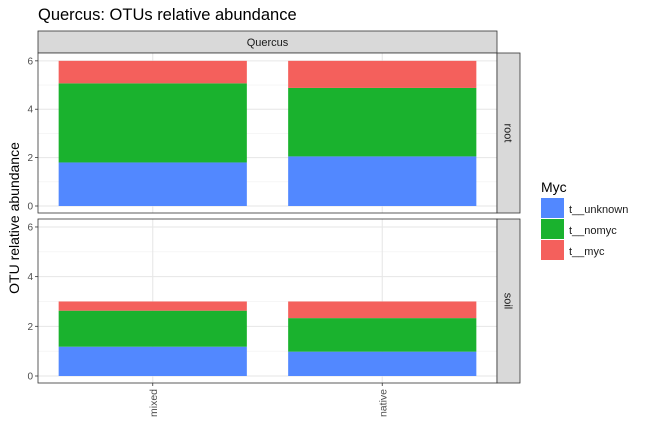 This screenshot has width=647, height=427. I want to click on facet-row-label: soil, so click(508, 301).